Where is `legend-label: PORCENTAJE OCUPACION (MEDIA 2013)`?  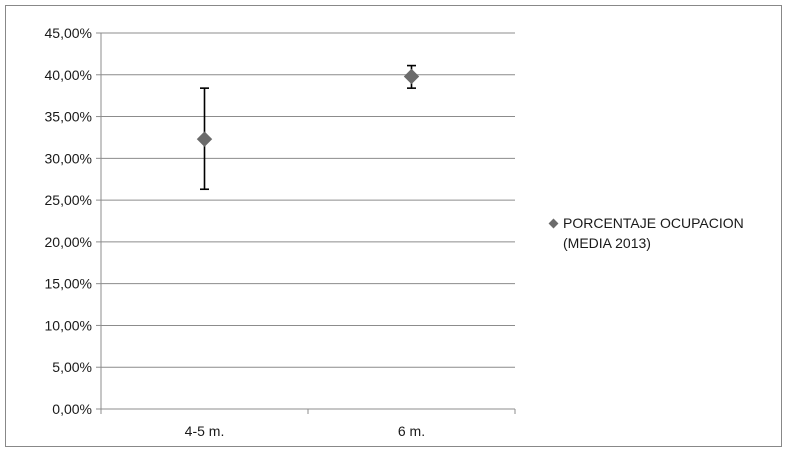
legend-label: PORCENTAJE OCUPACION (MEDIA 2013) is located at coordinates (653, 233).